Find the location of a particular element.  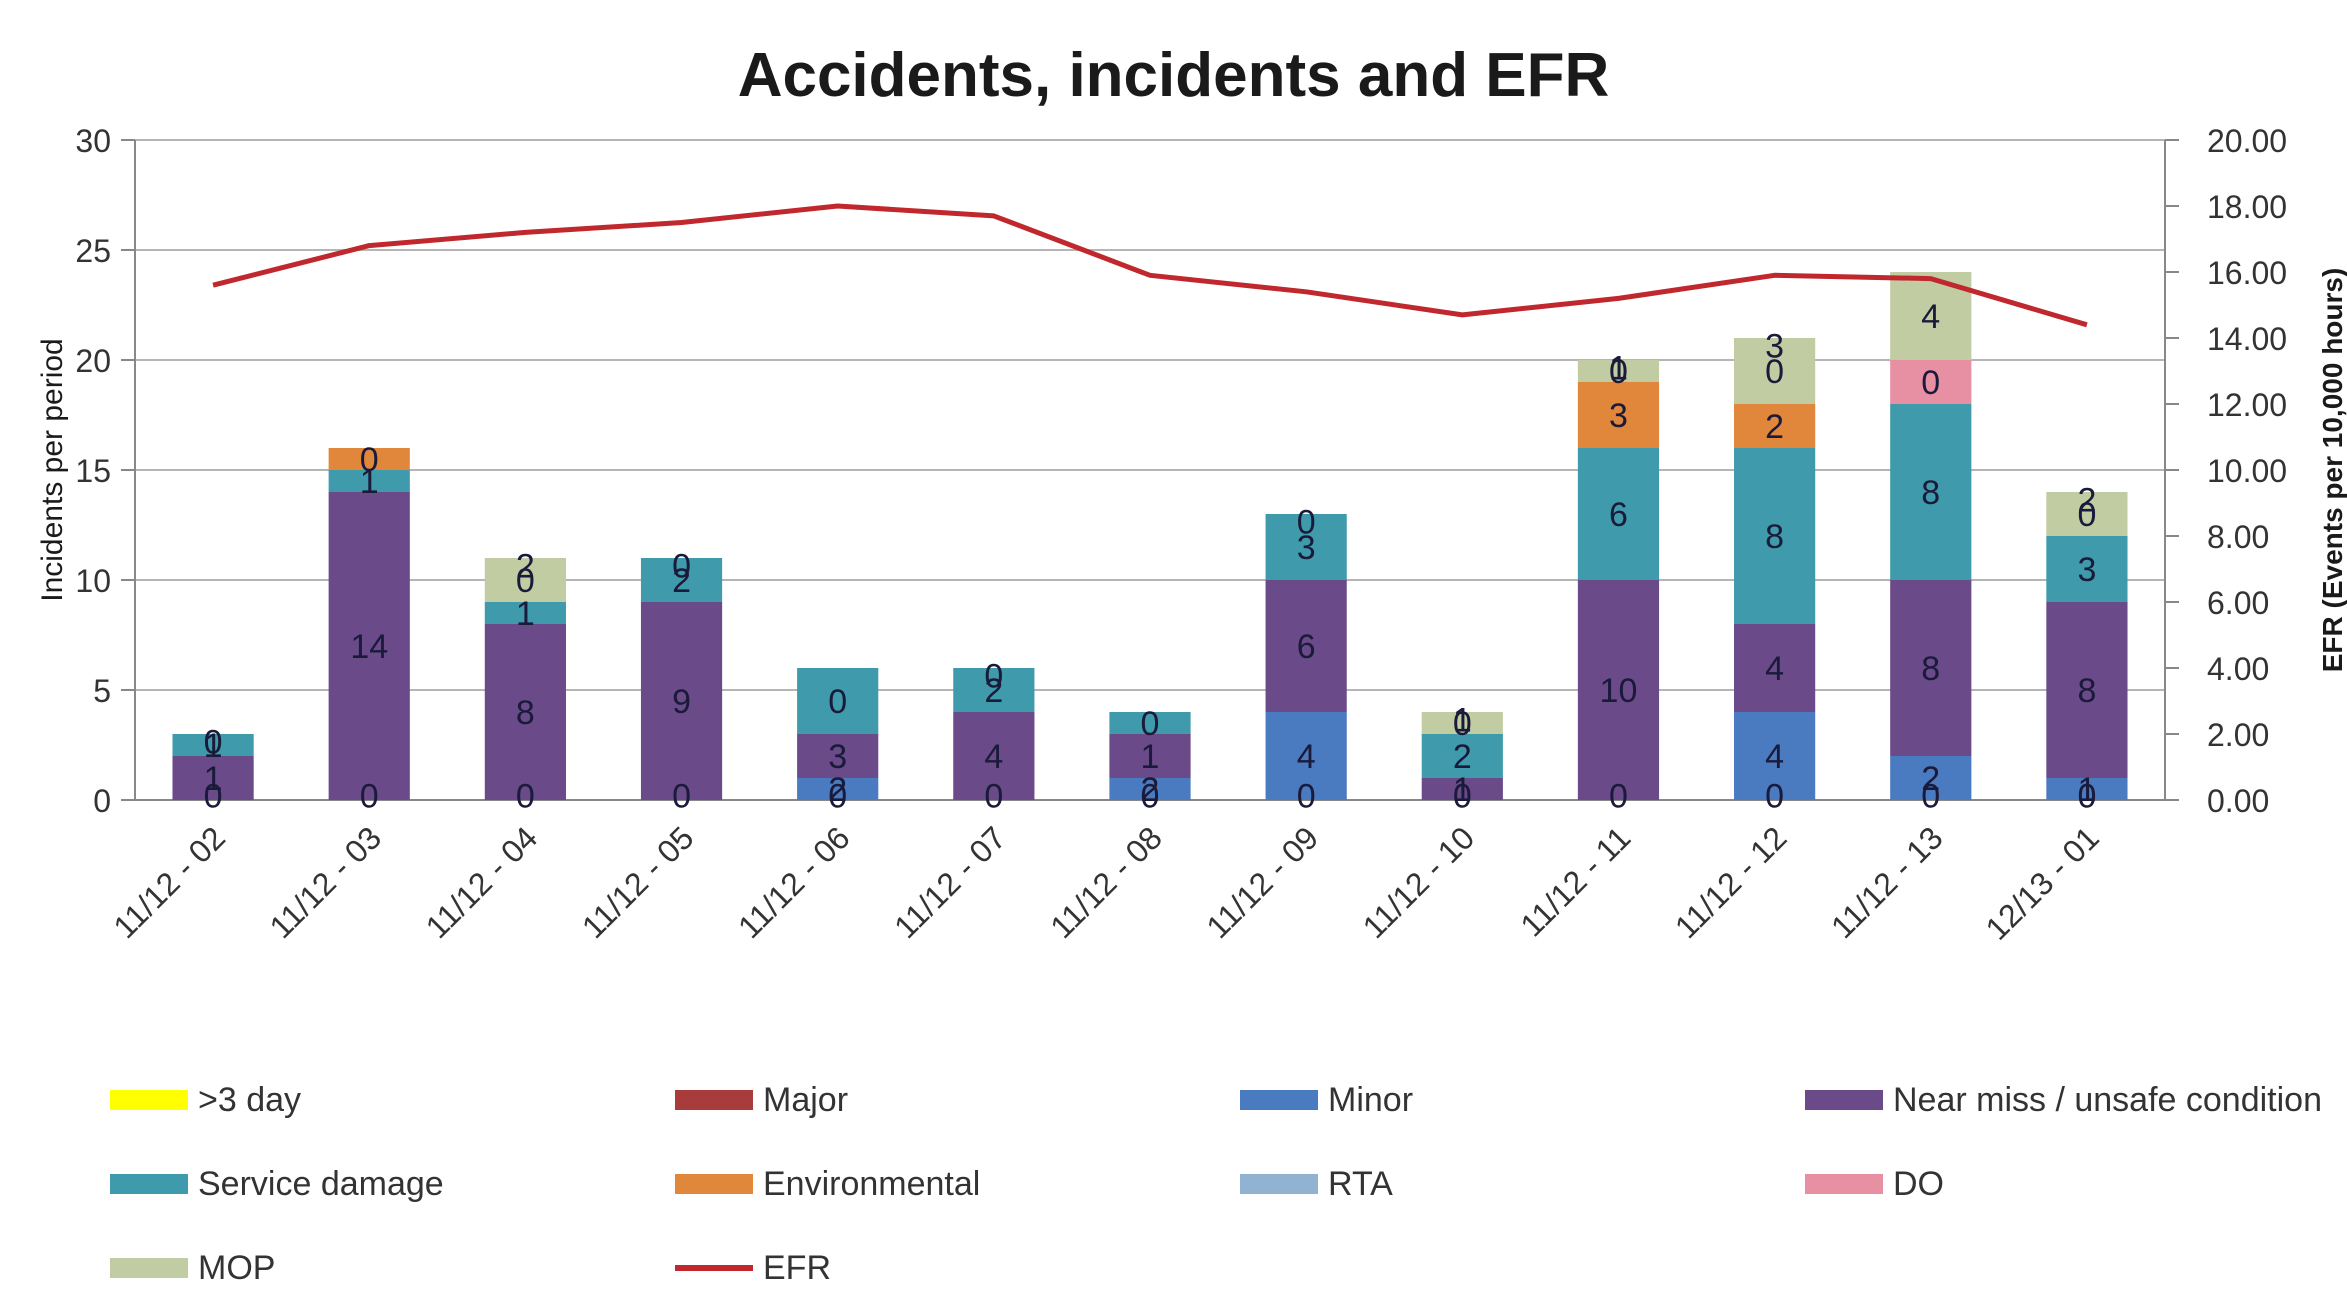

legend-swatch-mop is located at coordinates (149, 1268).